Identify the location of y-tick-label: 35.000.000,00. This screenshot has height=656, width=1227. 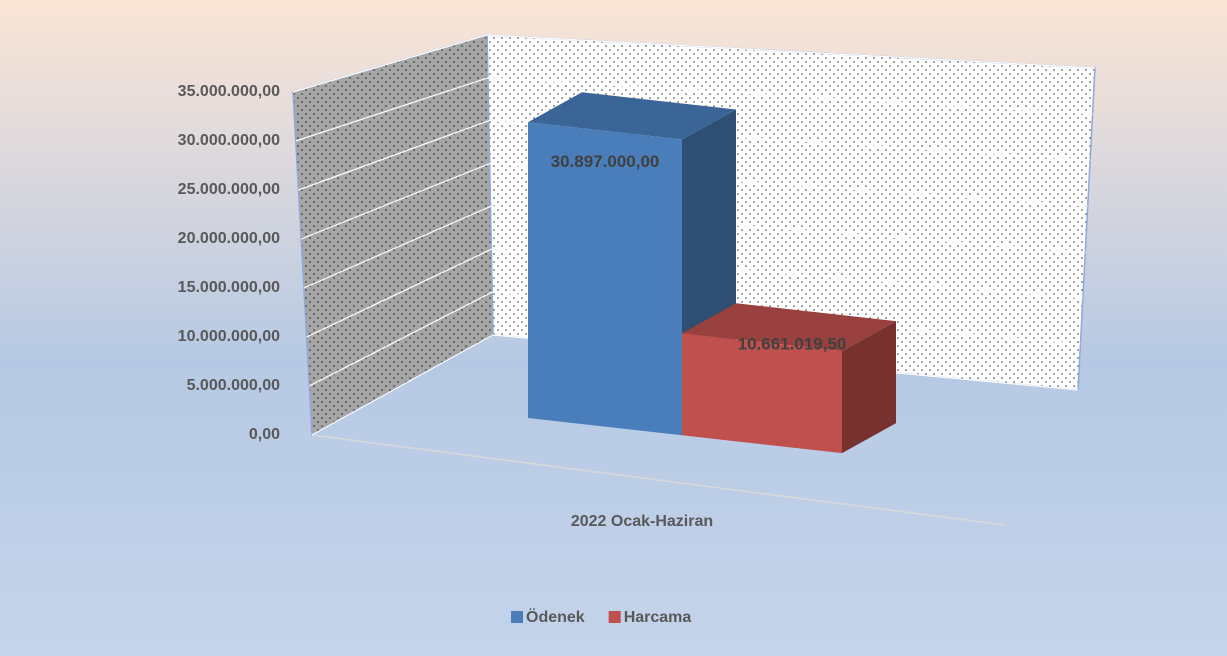
(229, 91).